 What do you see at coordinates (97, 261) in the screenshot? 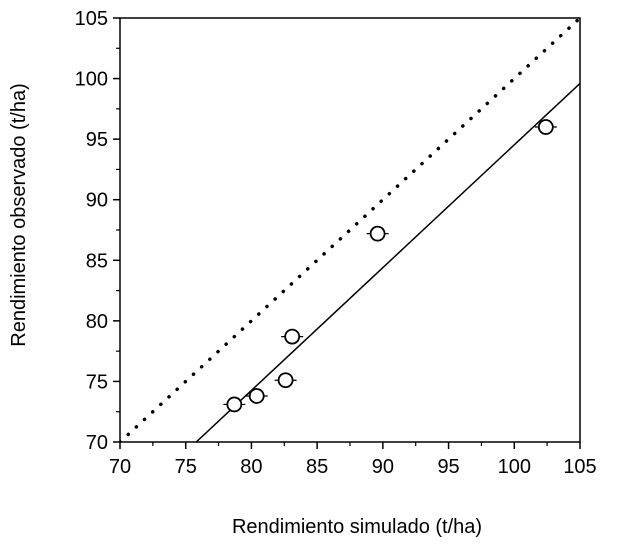
I see `y-tick-label: 85` at bounding box center [97, 261].